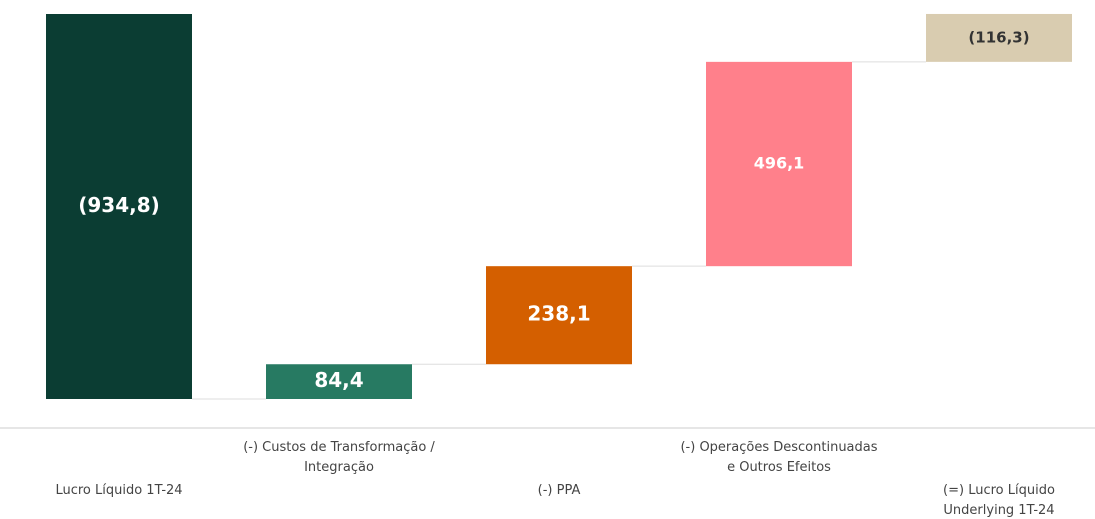 The height and width of the screenshot is (519, 1095). I want to click on category-label: (-) Custos de Transformação / Integração, so click(339, 457).